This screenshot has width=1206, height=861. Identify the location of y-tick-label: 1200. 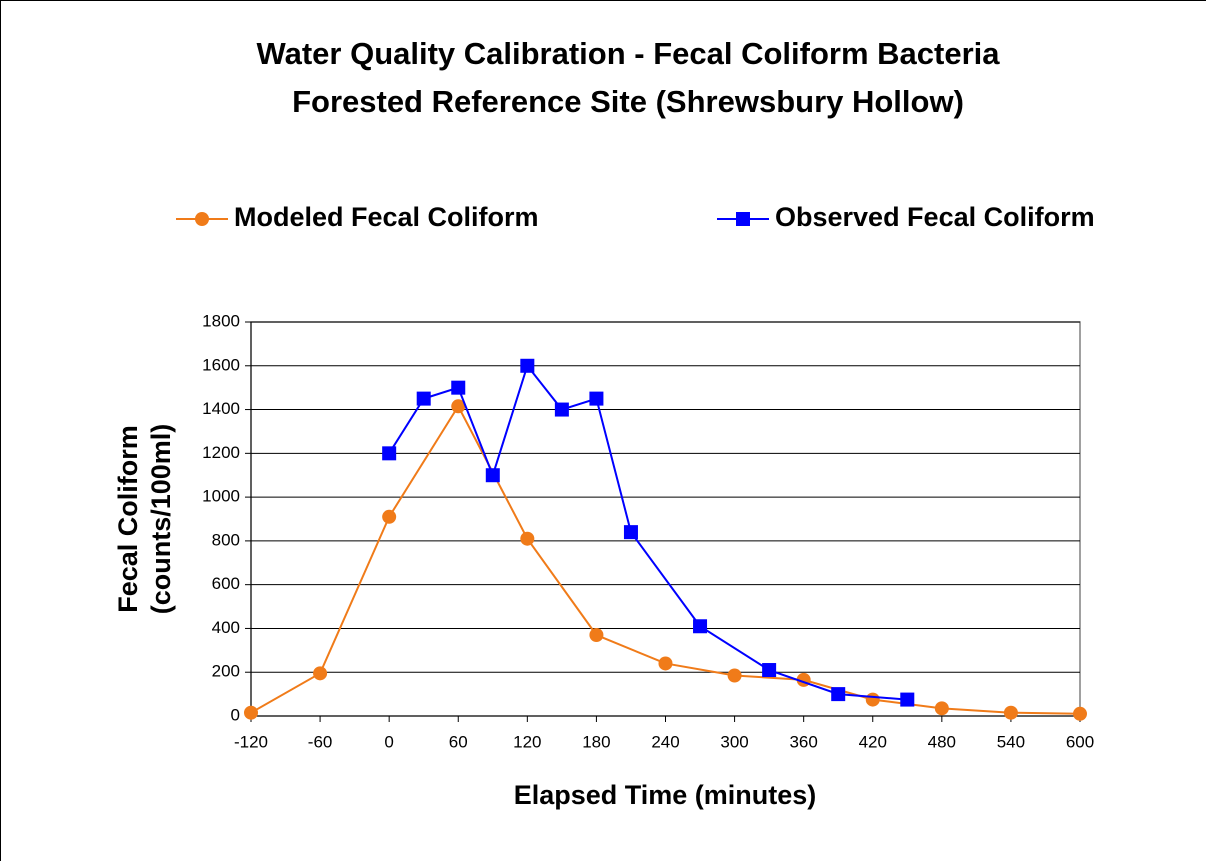
(221, 452).